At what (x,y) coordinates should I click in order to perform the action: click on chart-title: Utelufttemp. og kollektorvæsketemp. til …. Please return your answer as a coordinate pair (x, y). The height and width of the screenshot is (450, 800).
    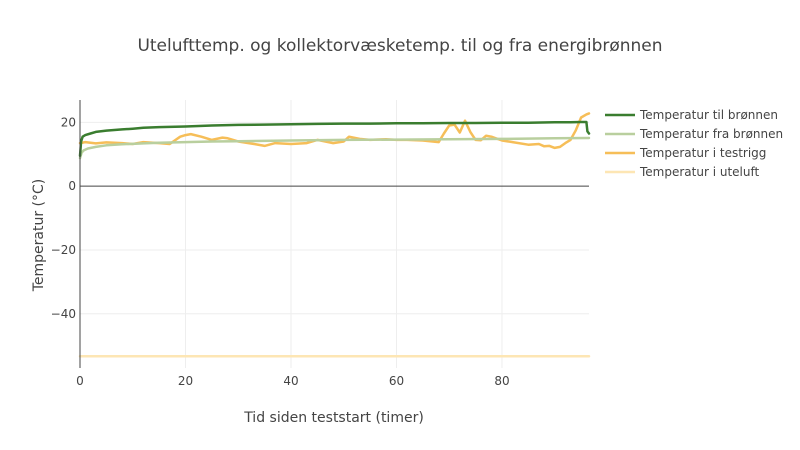
    Looking at the image, I should click on (399, 46).